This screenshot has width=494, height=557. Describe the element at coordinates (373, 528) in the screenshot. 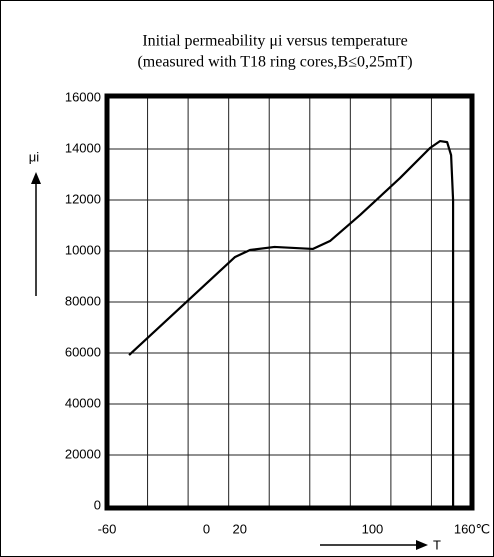

I see `x-tick-label: 100` at that location.